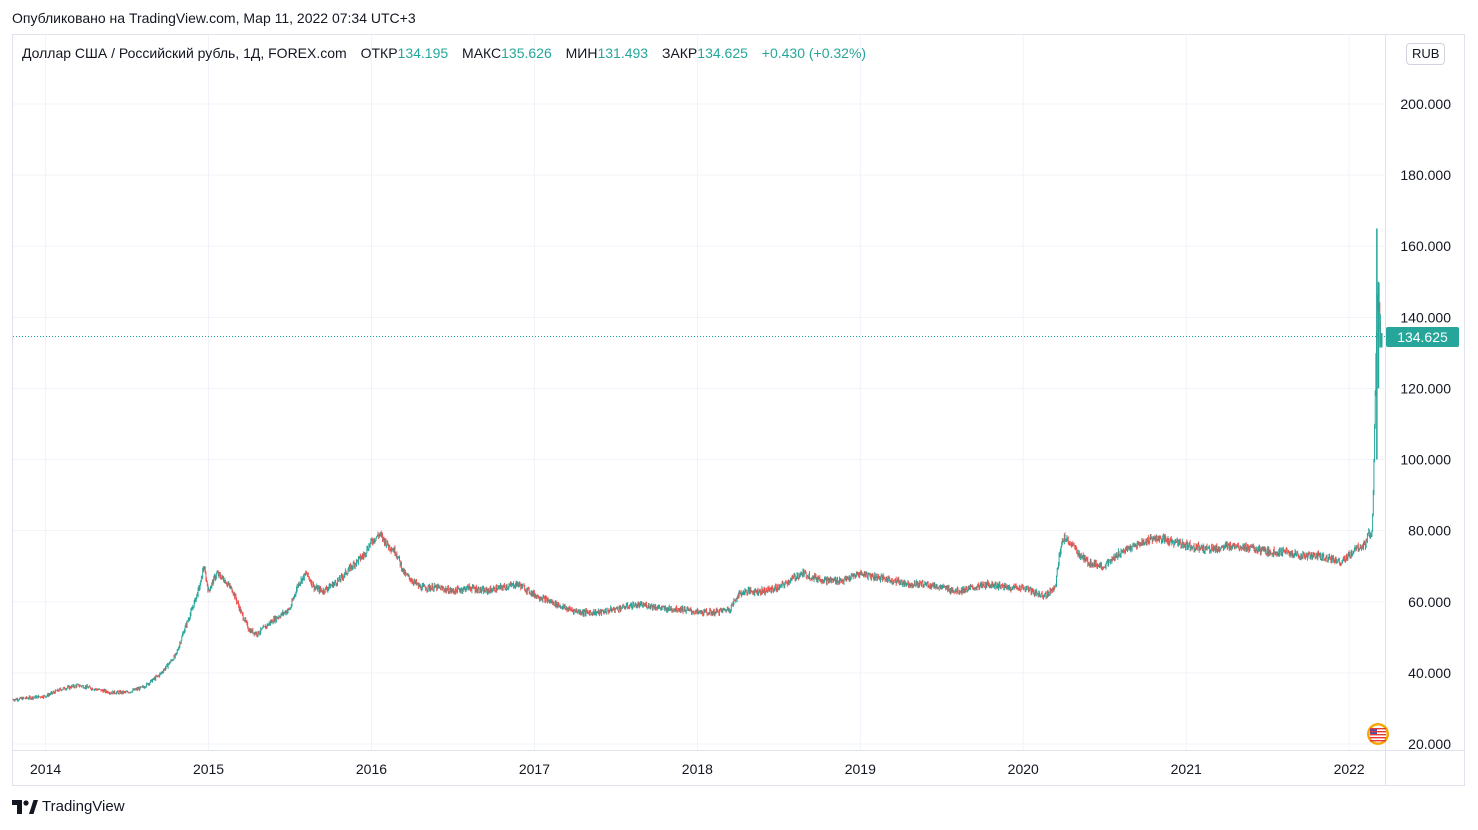 Image resolution: width=1478 pixels, height=830 pixels. Describe the element at coordinates (1349, 769) in the screenshot. I see `x-tick-label: 2022` at that location.